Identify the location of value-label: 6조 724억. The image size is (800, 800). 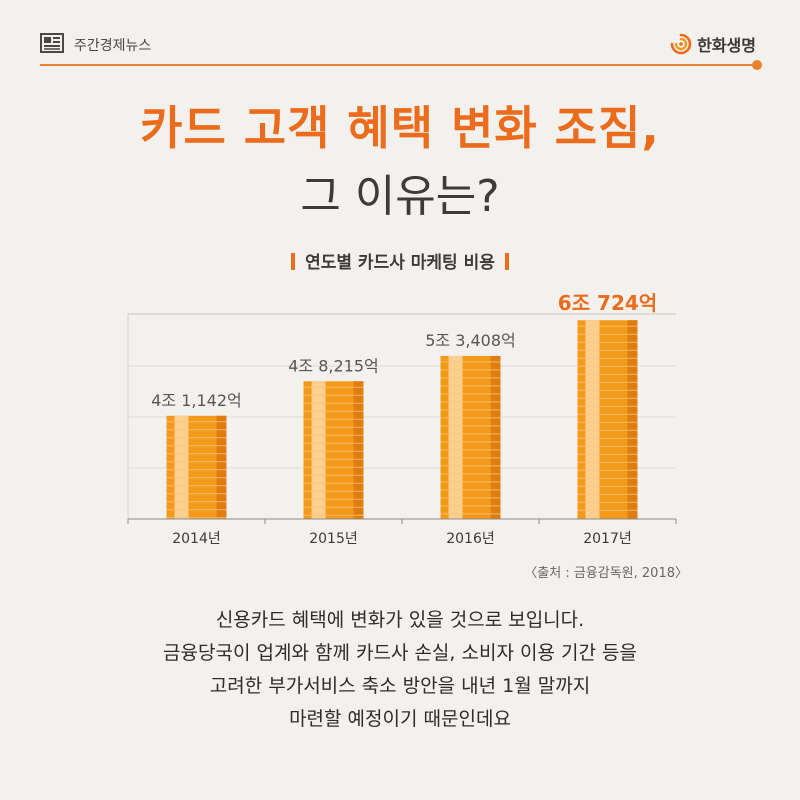
(607, 303).